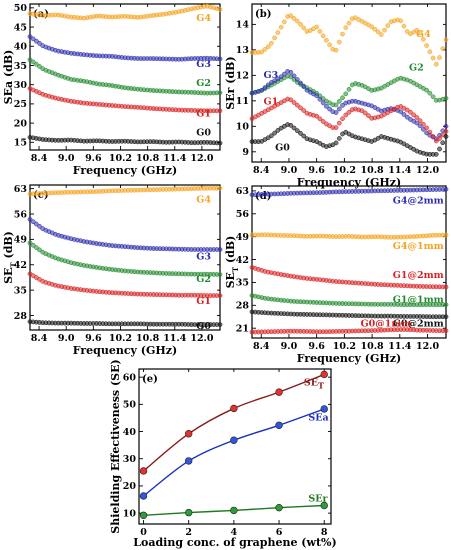  What do you see at coordinates (203, 132) in the screenshot?
I see `series-label: G0` at bounding box center [203, 132].